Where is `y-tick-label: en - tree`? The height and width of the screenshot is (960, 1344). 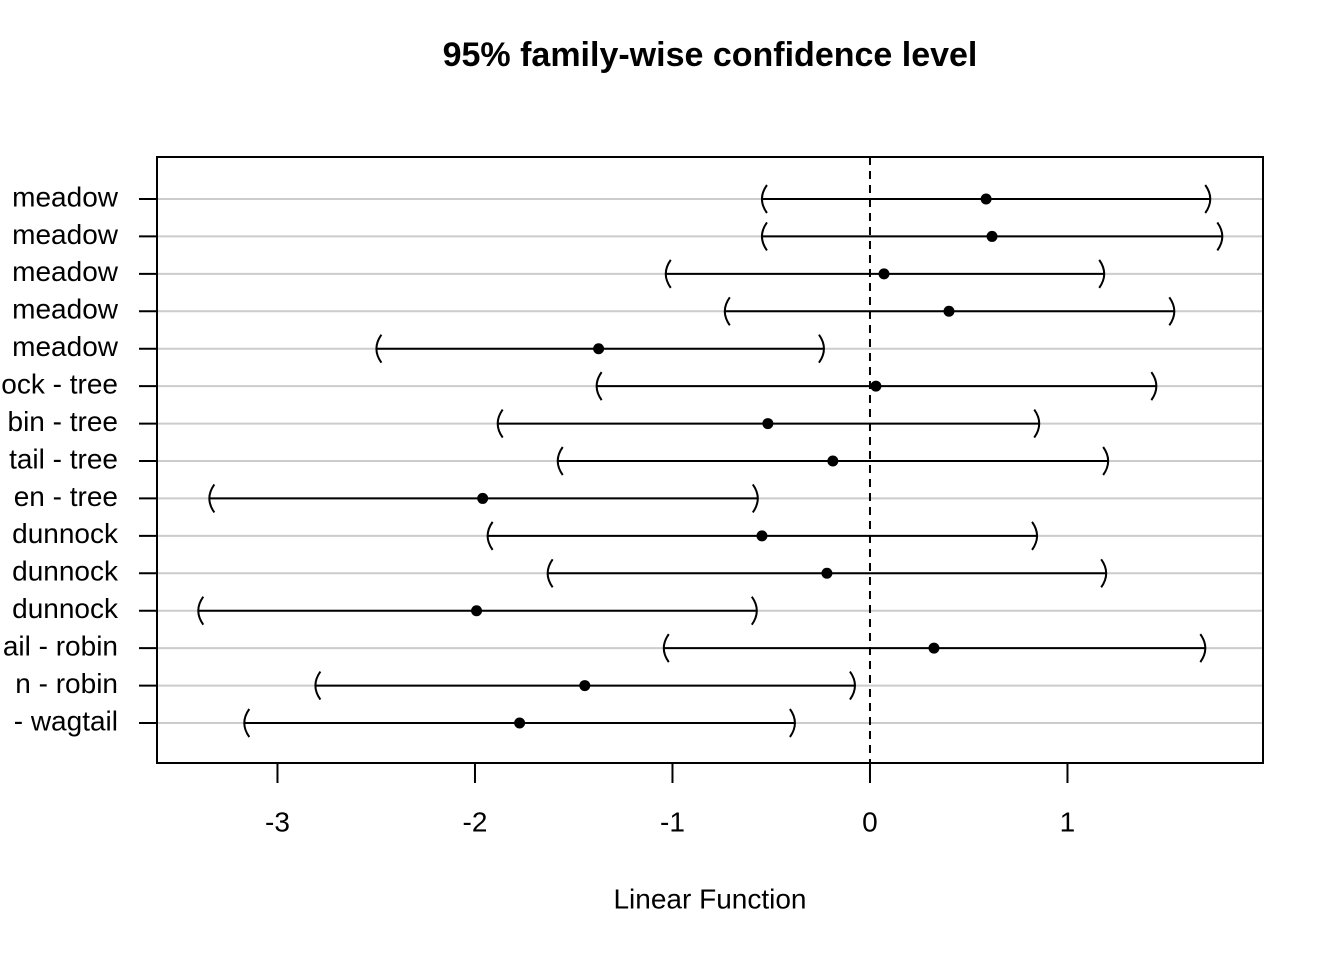
y-tick-label: en - tree is located at coordinates (66, 496).